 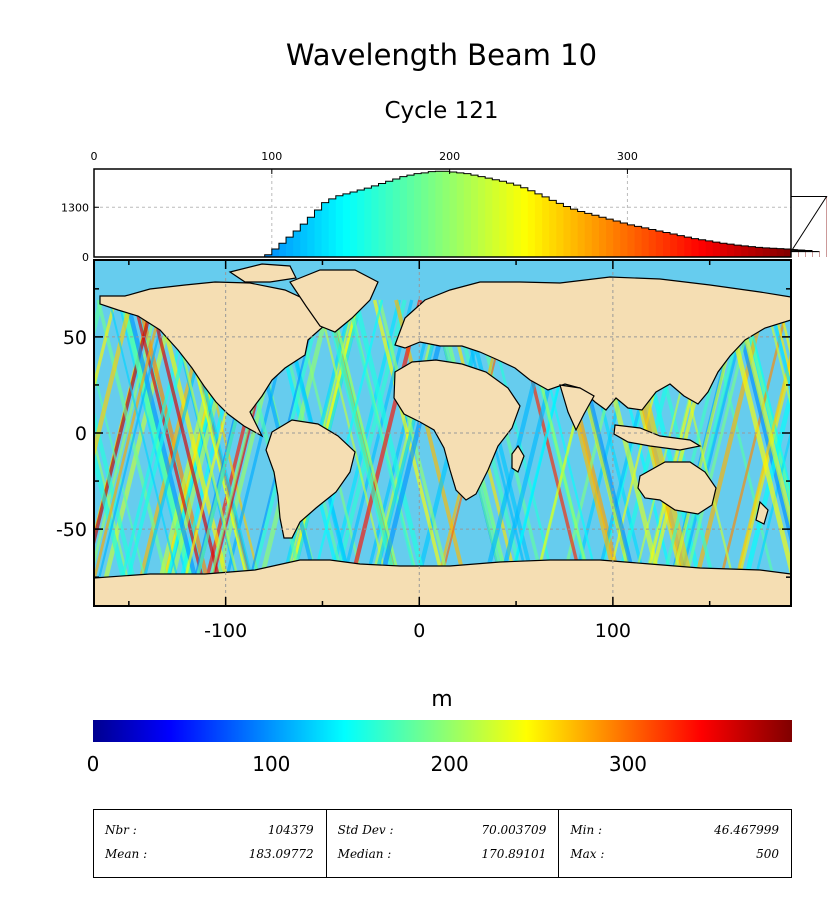 I want to click on hist-x-tick-label: 300, so click(x=627, y=156).